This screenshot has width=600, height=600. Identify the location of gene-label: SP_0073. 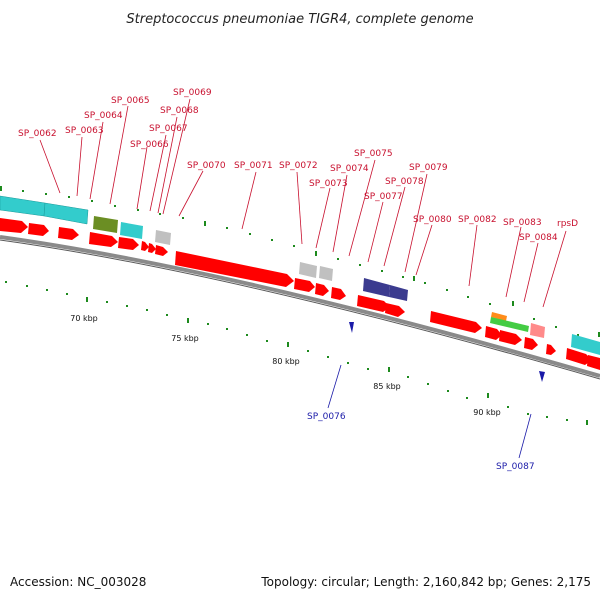
(328, 184).